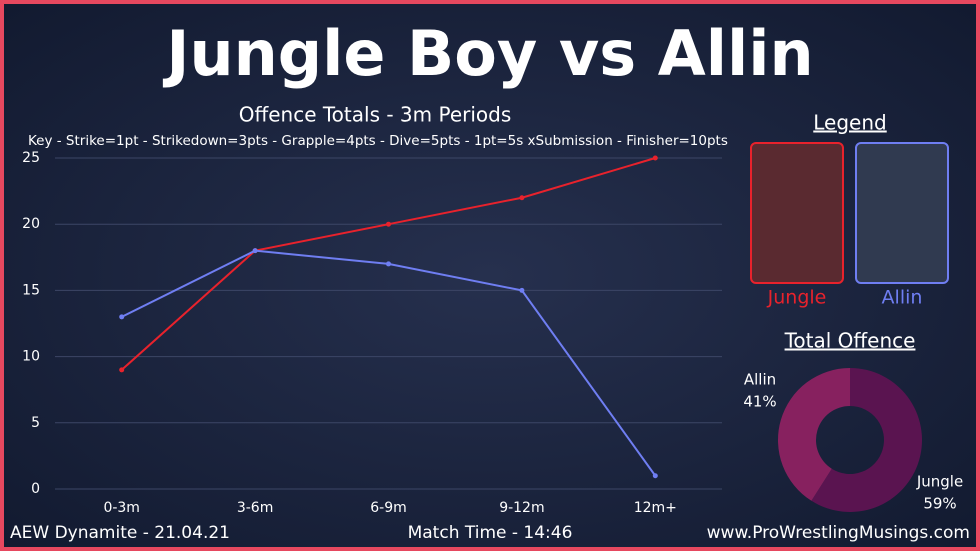  Describe the element at coordinates (902, 298) in the screenshot. I see `legend-label: Allin` at that location.